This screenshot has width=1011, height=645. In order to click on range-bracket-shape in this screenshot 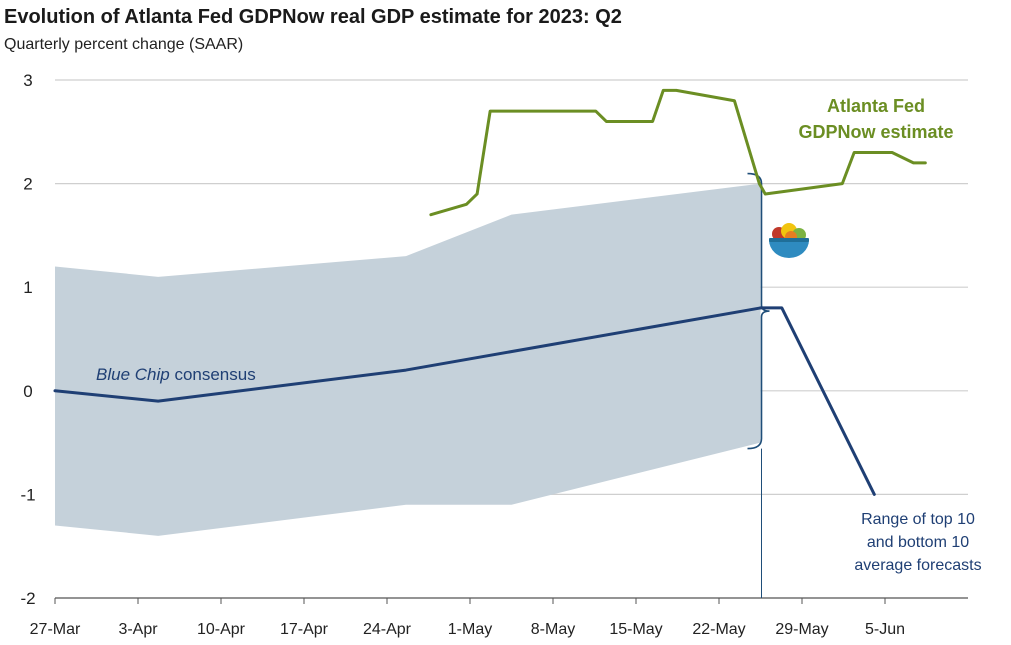, I will do `click(758, 311)`.